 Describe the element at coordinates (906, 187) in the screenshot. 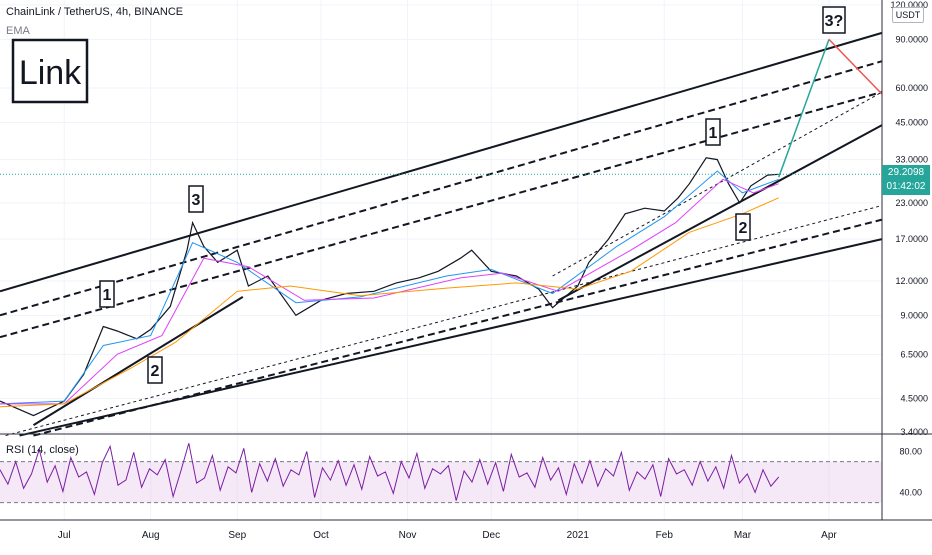

I see `bar-countdown: 01:42:02` at that location.